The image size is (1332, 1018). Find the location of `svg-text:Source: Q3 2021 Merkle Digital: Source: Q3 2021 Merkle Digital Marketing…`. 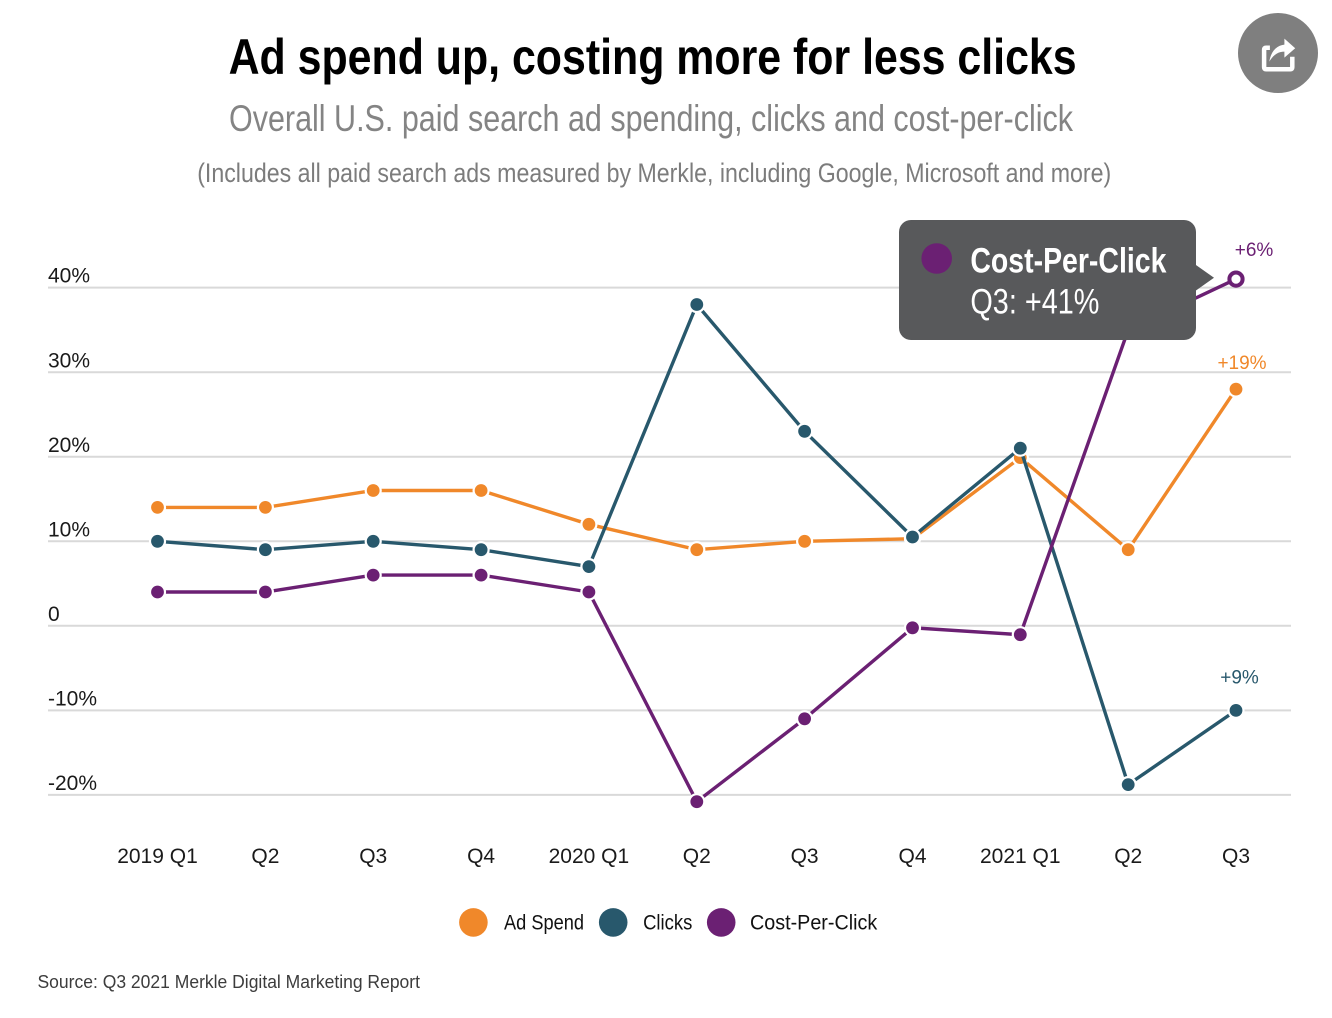

svg-text:Source: Q3 2021 Merkle Digital: Source: Q3 2021 Merkle Digital Marketing… is located at coordinates (229, 982).